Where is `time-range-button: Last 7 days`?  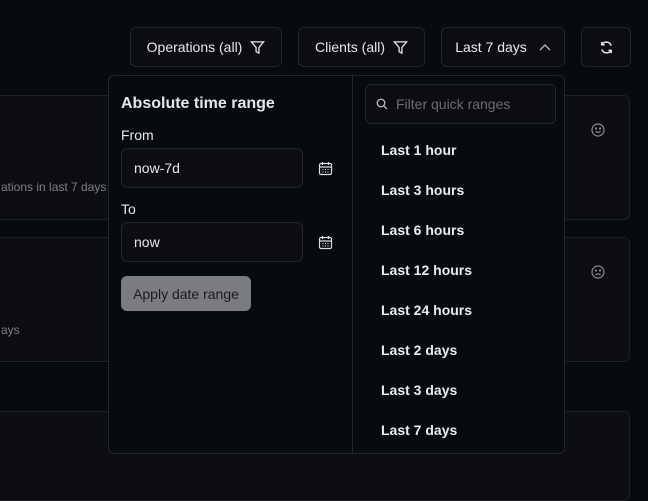
time-range-button: Last 7 days is located at coordinates (503, 47).